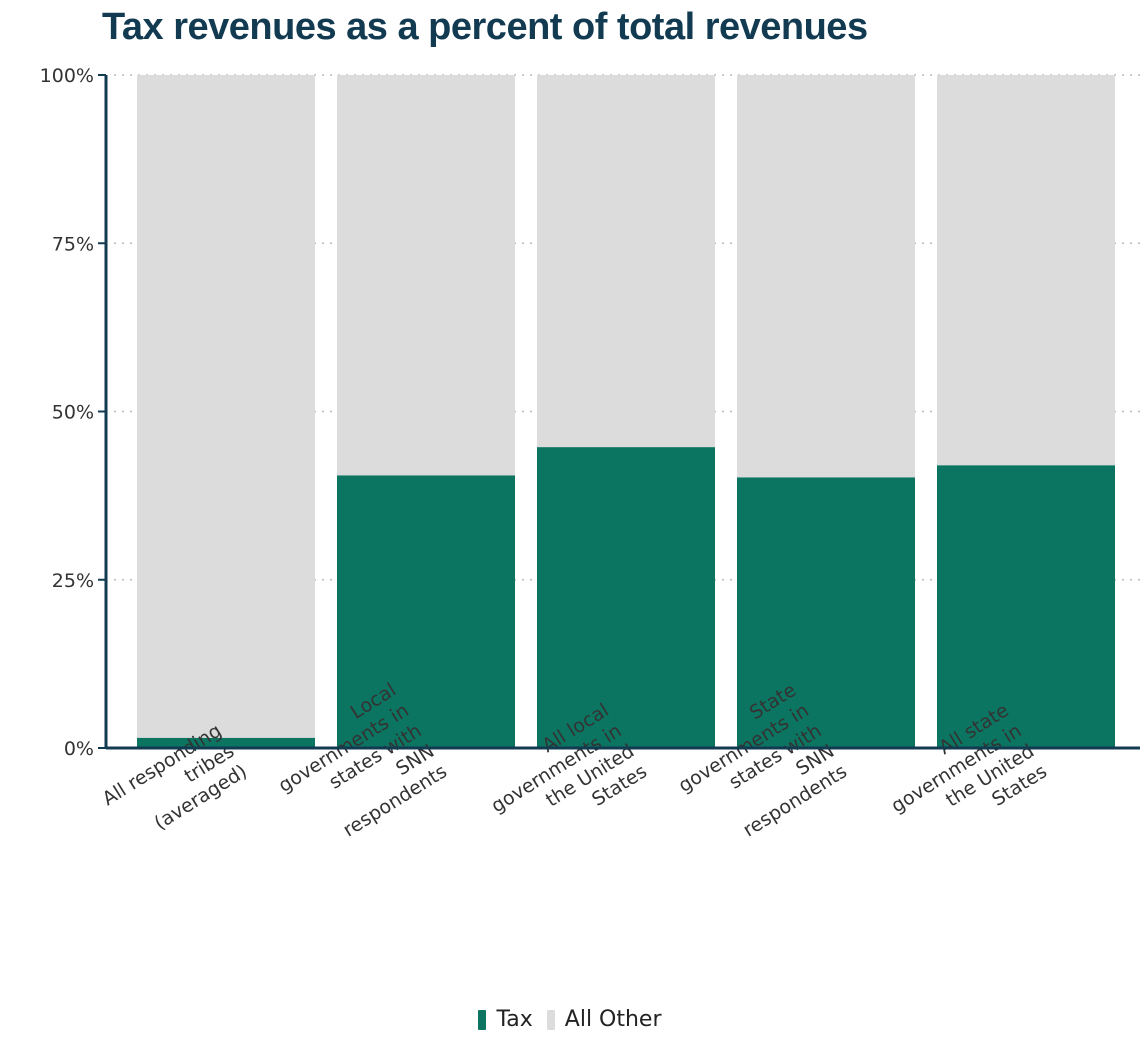  Describe the element at coordinates (73, 244) in the screenshot. I see `y-tick-label: 75%` at that location.